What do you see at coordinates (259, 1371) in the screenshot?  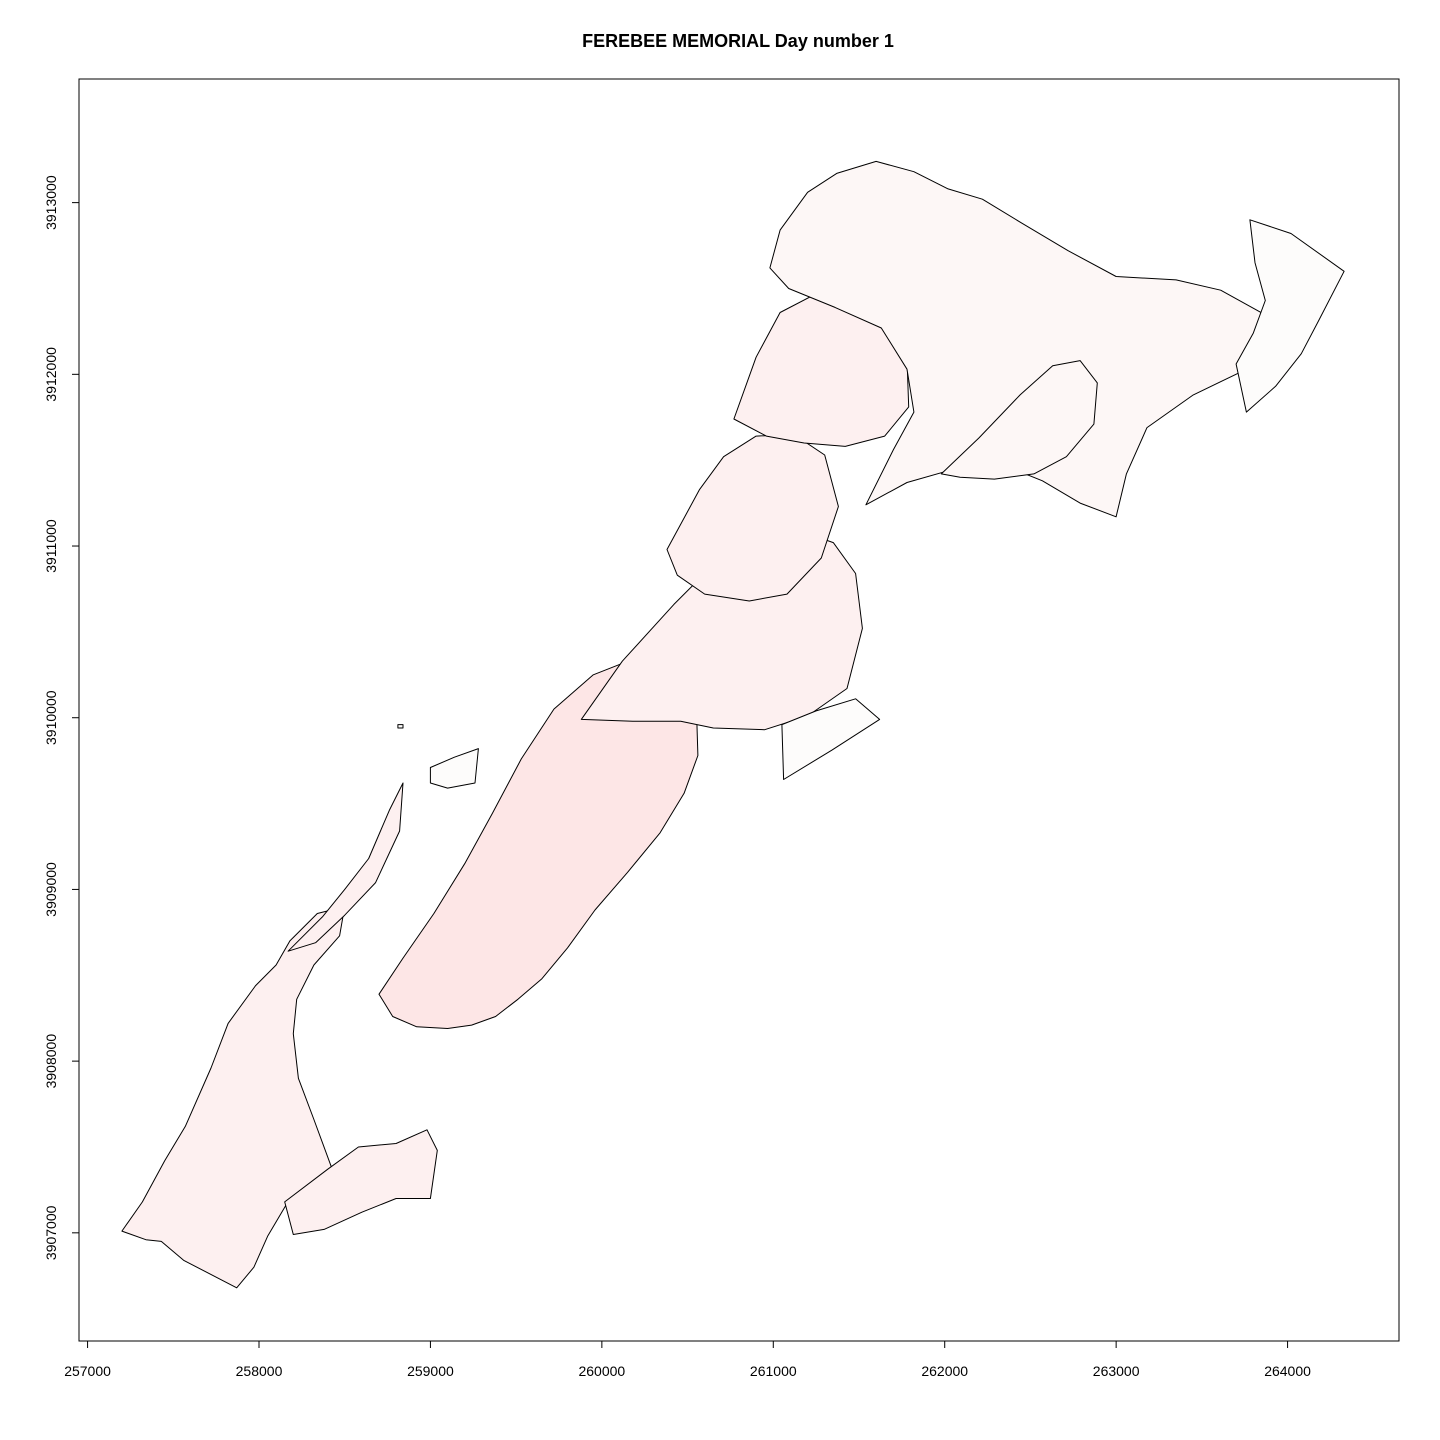 I see `x-tick-label: 258000` at bounding box center [259, 1371].